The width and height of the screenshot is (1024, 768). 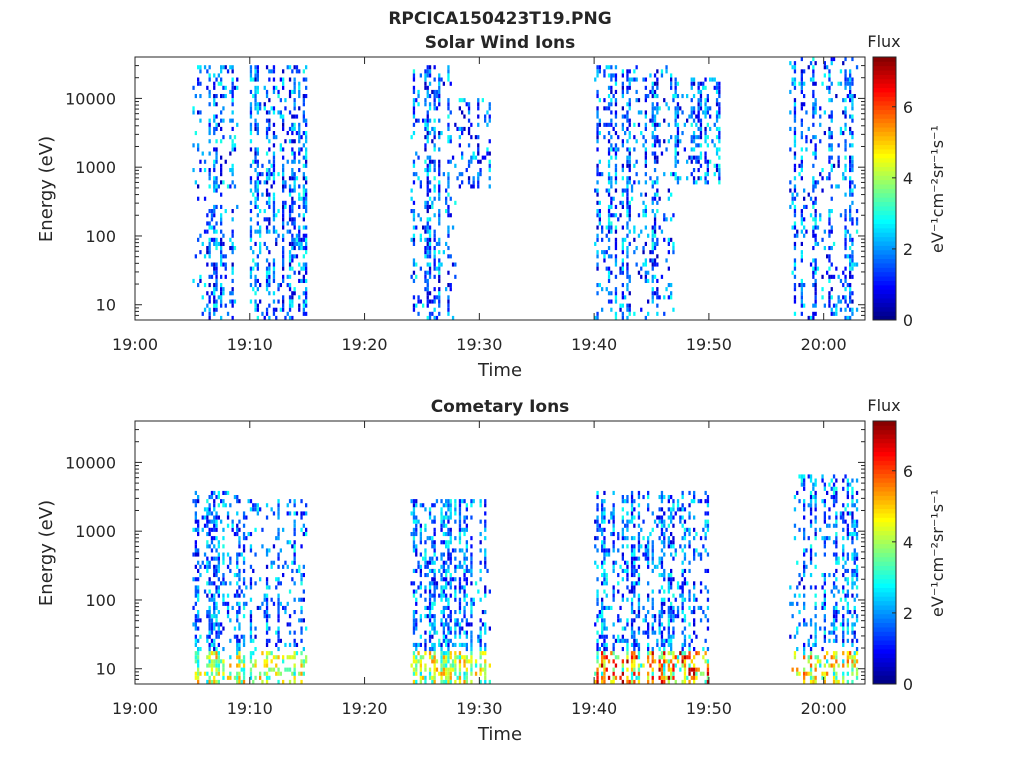 I want to click on x-tick-label: 19:50, so click(x=709, y=344).